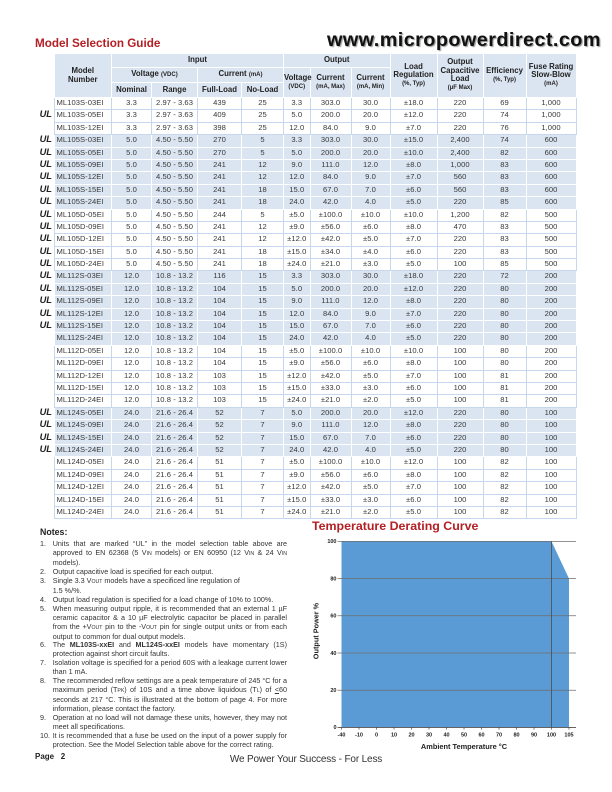 The image size is (612, 792). I want to click on svg-text: 90, so click(534, 736).